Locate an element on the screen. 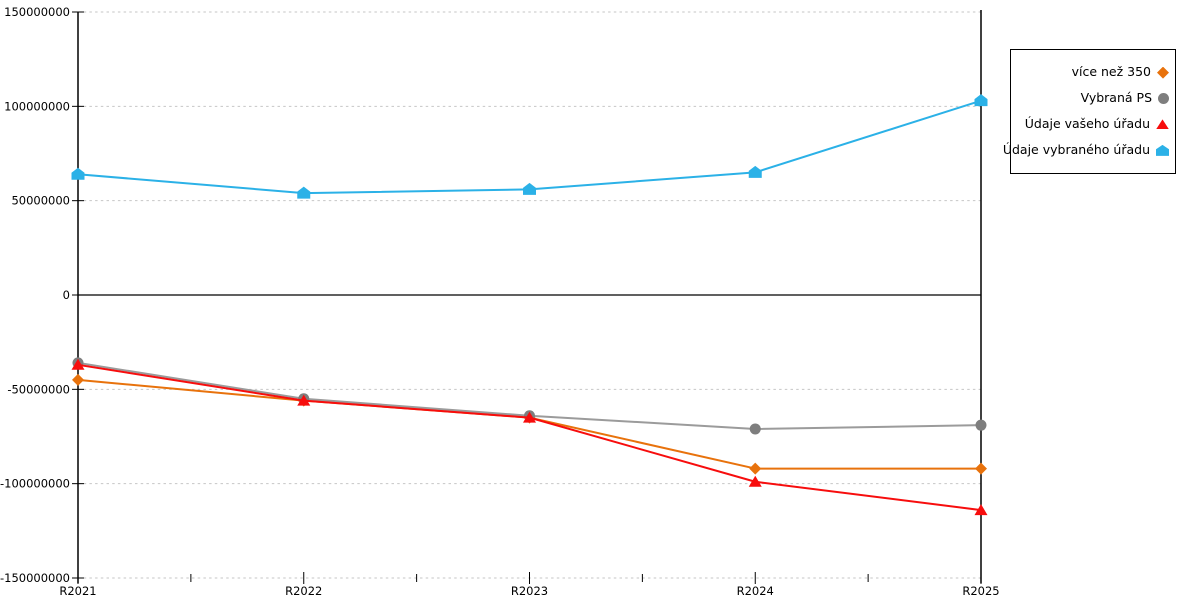 This screenshot has width=1200, height=600. x-axis-tick-label: R2023 is located at coordinates (529, 591).